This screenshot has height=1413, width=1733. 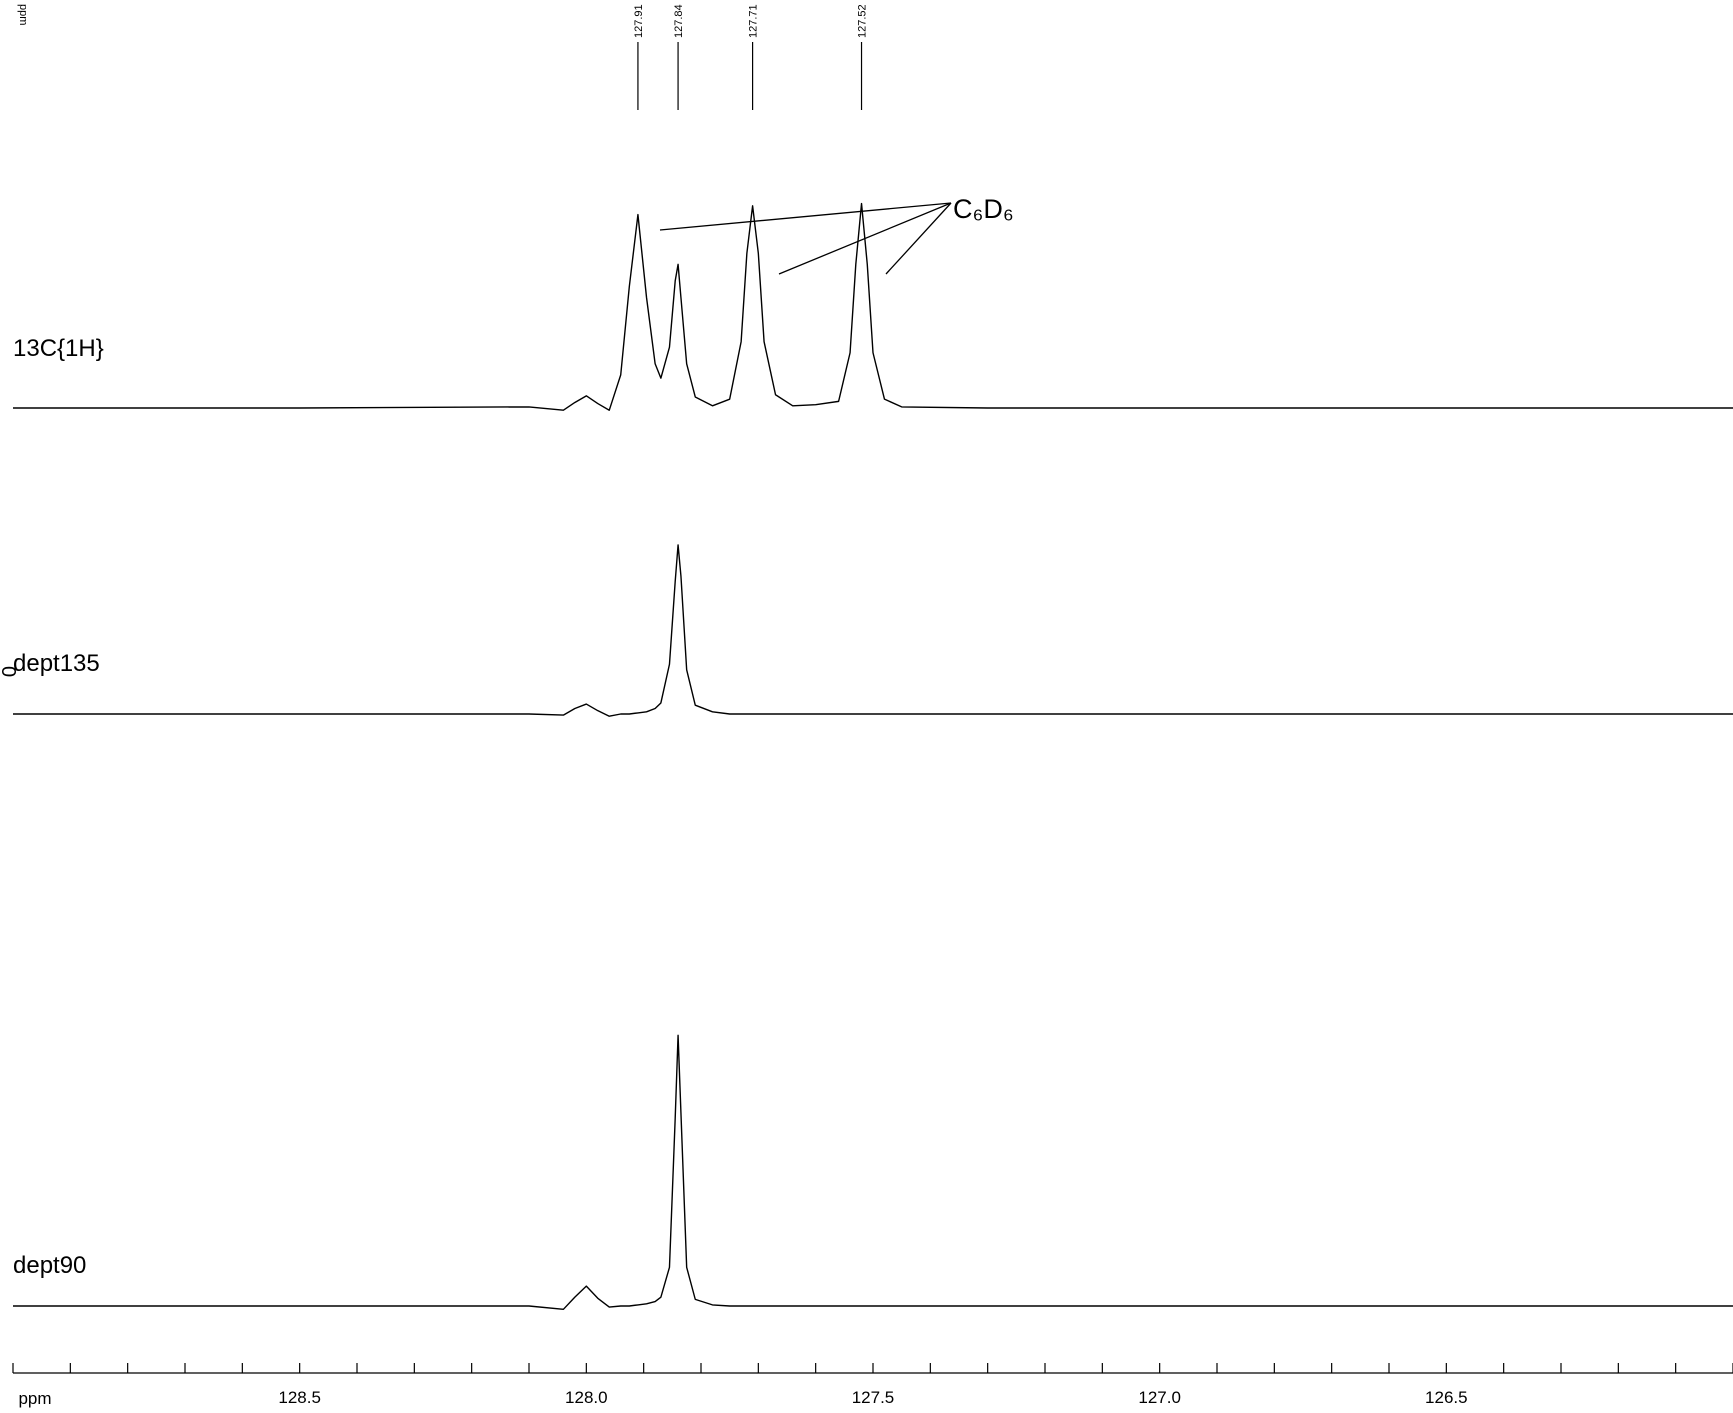 What do you see at coordinates (56, 663) in the screenshot?
I see `trace-label: dept135` at bounding box center [56, 663].